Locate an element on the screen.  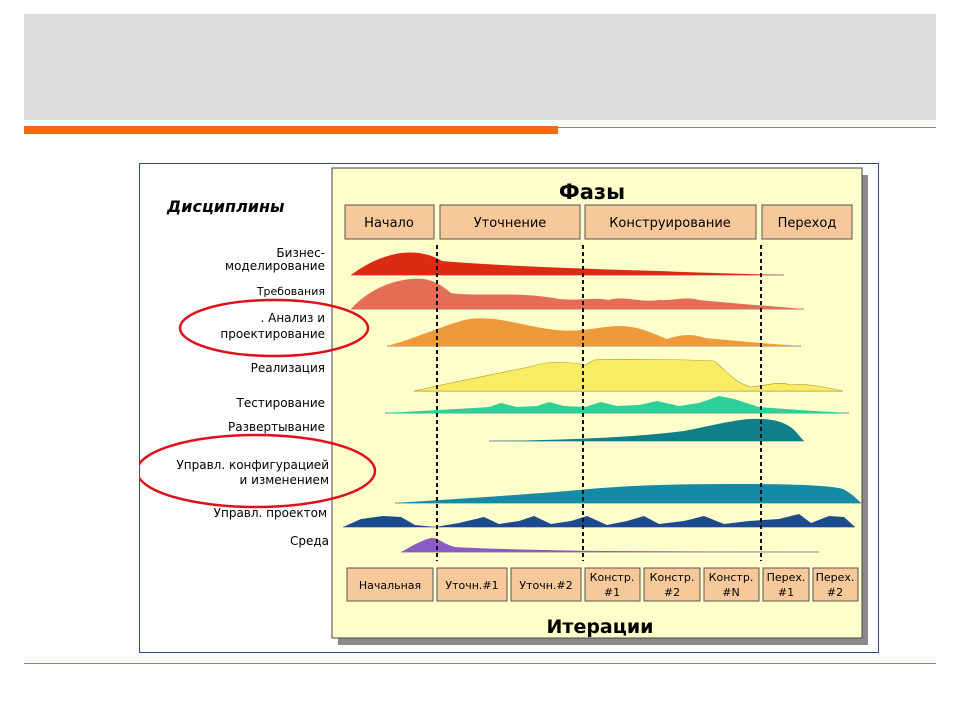
phase-label-transition: Переход is located at coordinates (807, 223).